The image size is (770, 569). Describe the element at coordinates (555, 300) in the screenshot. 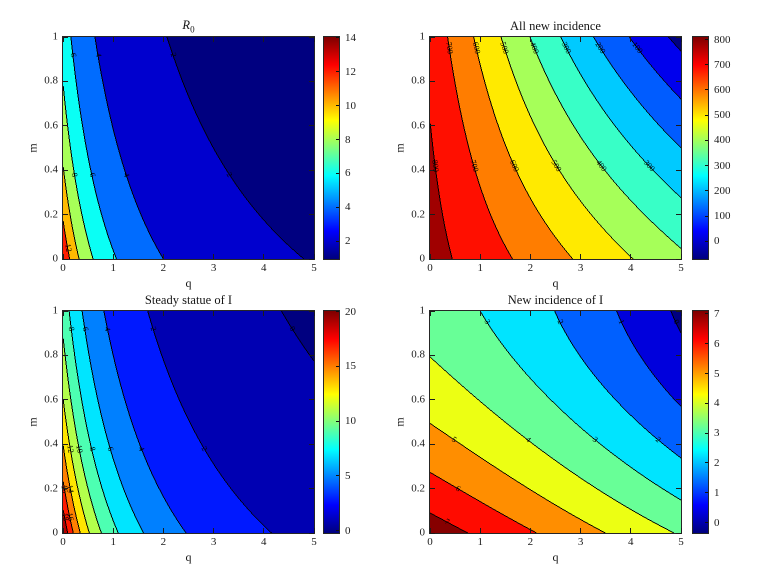

I see `plot-title: New incidence of I` at that location.